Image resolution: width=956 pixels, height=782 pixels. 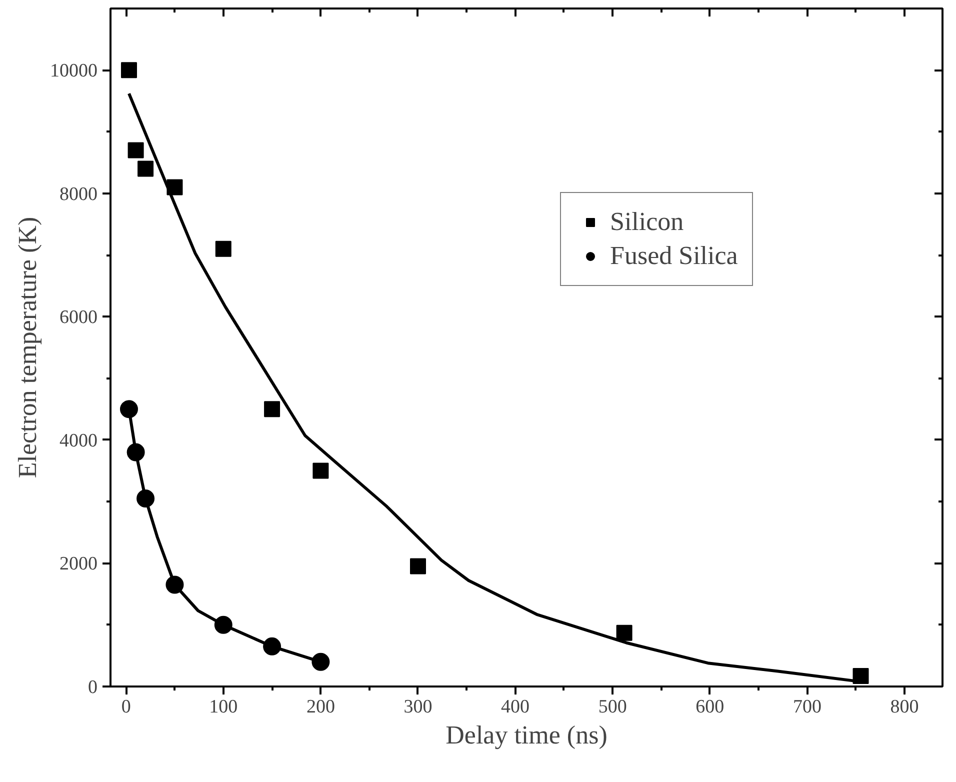 What do you see at coordinates (710, 707) in the screenshot?
I see `x-tick-label: 600` at bounding box center [710, 707].